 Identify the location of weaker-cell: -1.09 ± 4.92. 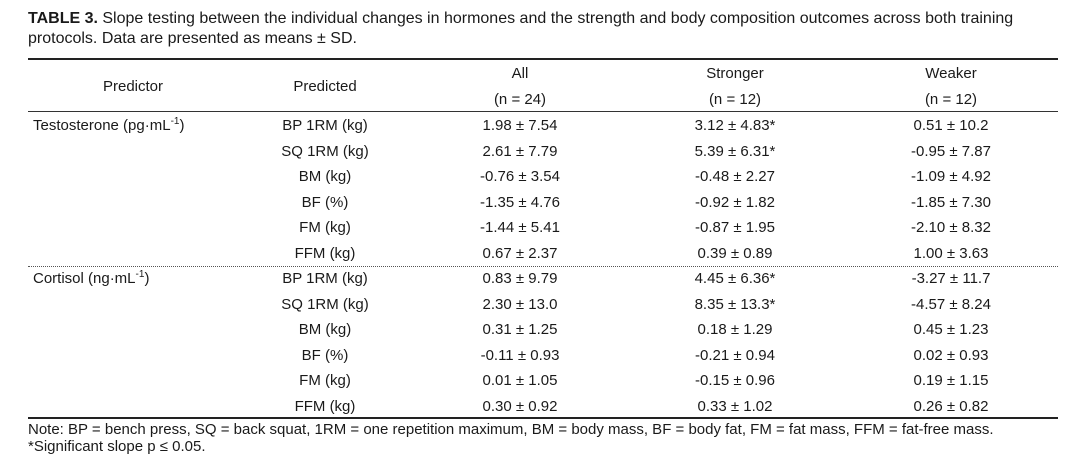
(951, 176).